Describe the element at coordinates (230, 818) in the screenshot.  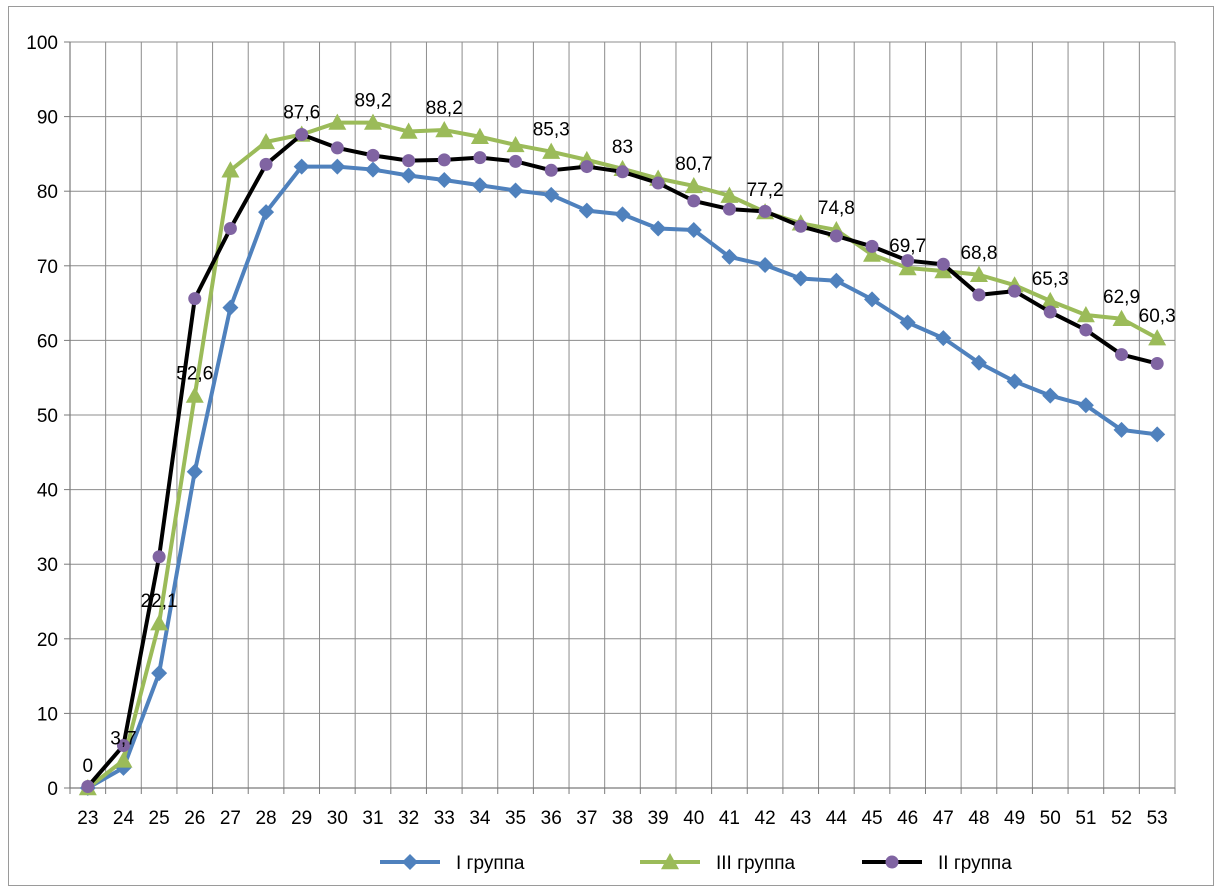
I see `x-tick-label: 27` at that location.